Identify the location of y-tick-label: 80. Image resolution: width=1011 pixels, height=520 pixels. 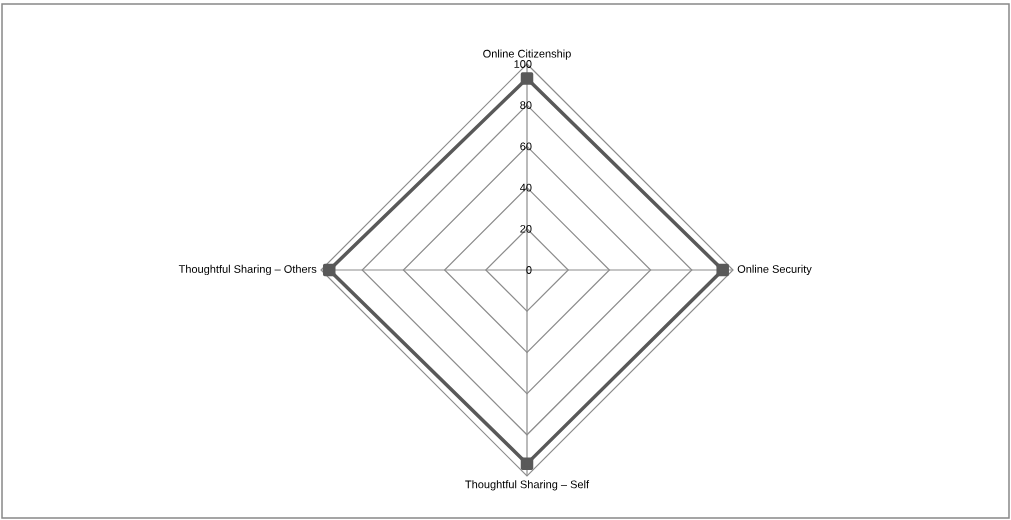
(526, 105).